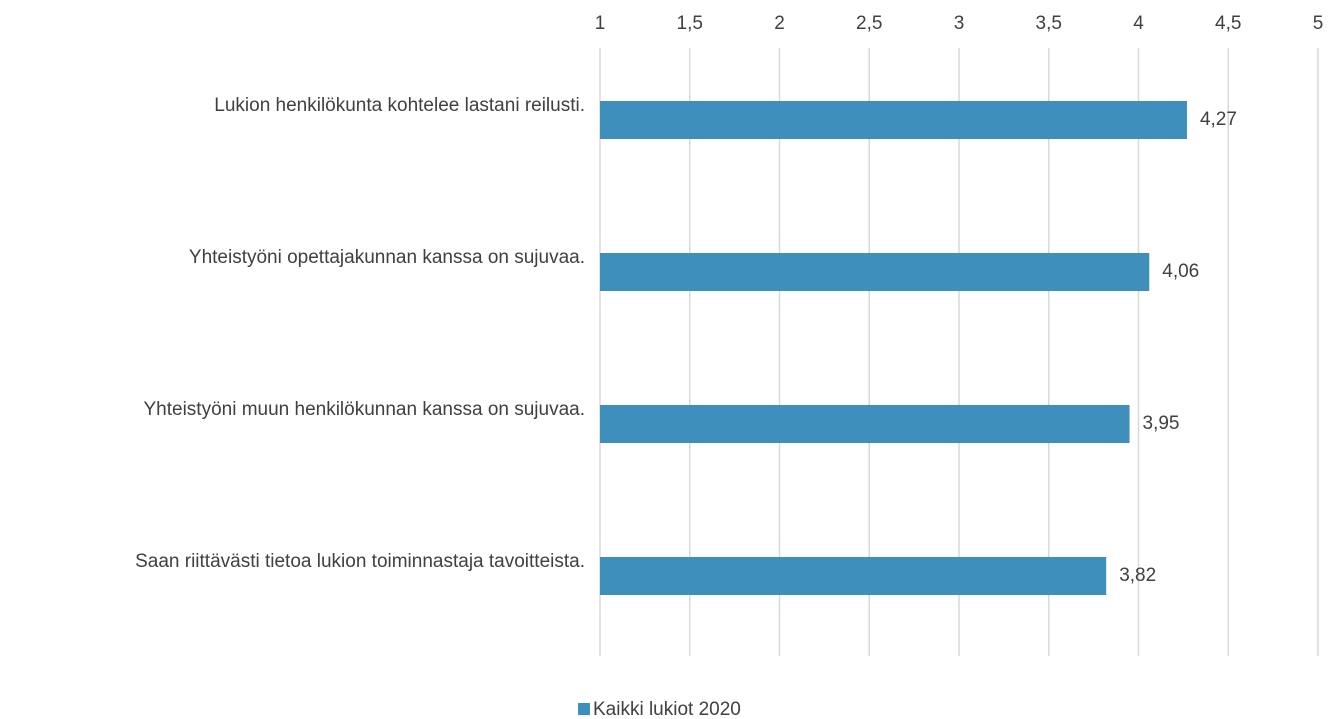 Image resolution: width=1328 pixels, height=719 pixels. What do you see at coordinates (1318, 23) in the screenshot?
I see `x-tick-label: 5` at bounding box center [1318, 23].